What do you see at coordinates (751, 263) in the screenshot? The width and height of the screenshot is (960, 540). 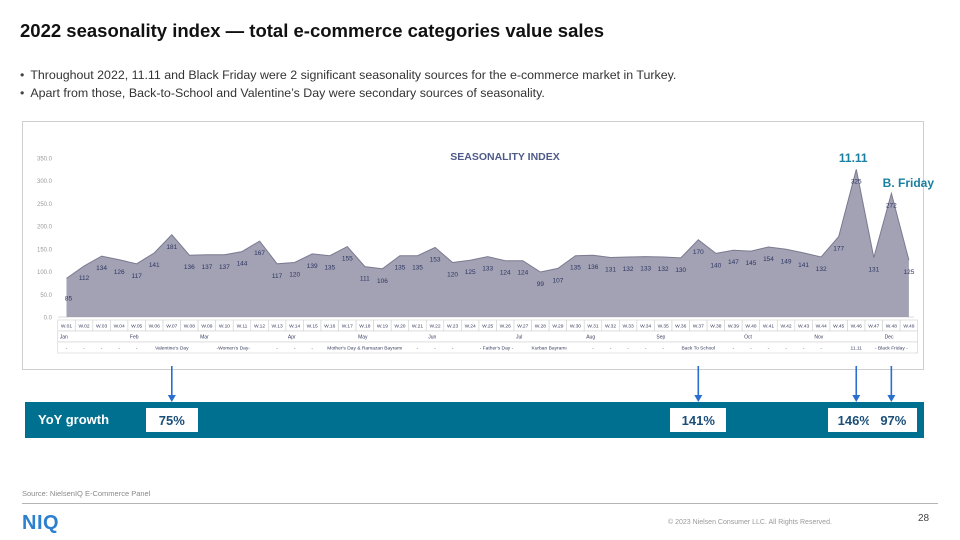 I see `data-label: 145` at bounding box center [751, 263].